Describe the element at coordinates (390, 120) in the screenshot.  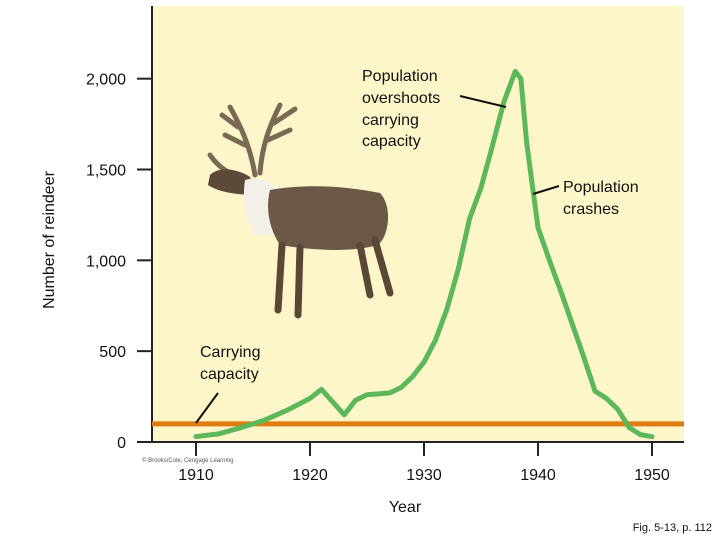
I see `overshoot-line-3: carrying` at that location.